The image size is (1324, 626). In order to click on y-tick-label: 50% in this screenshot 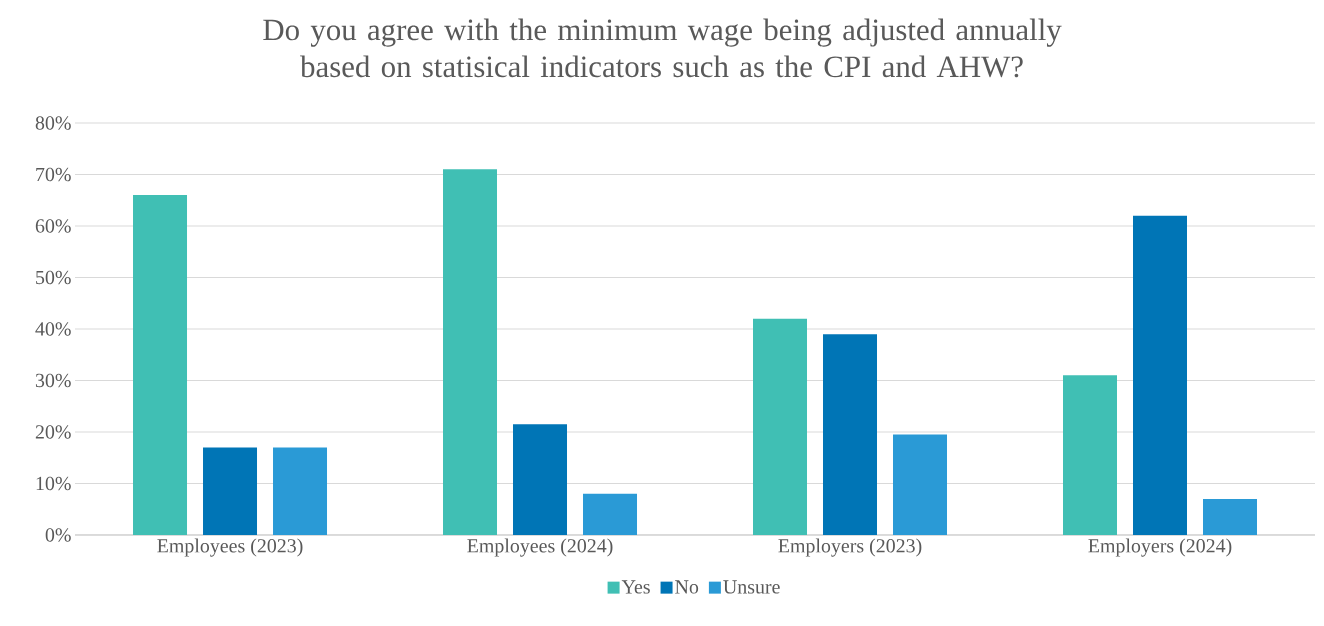, I will do `click(53, 277)`.